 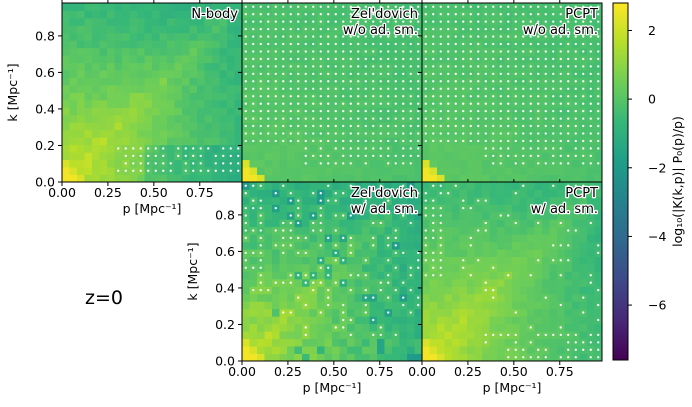 I want to click on heatmap-cells, so click(x=152, y=93).